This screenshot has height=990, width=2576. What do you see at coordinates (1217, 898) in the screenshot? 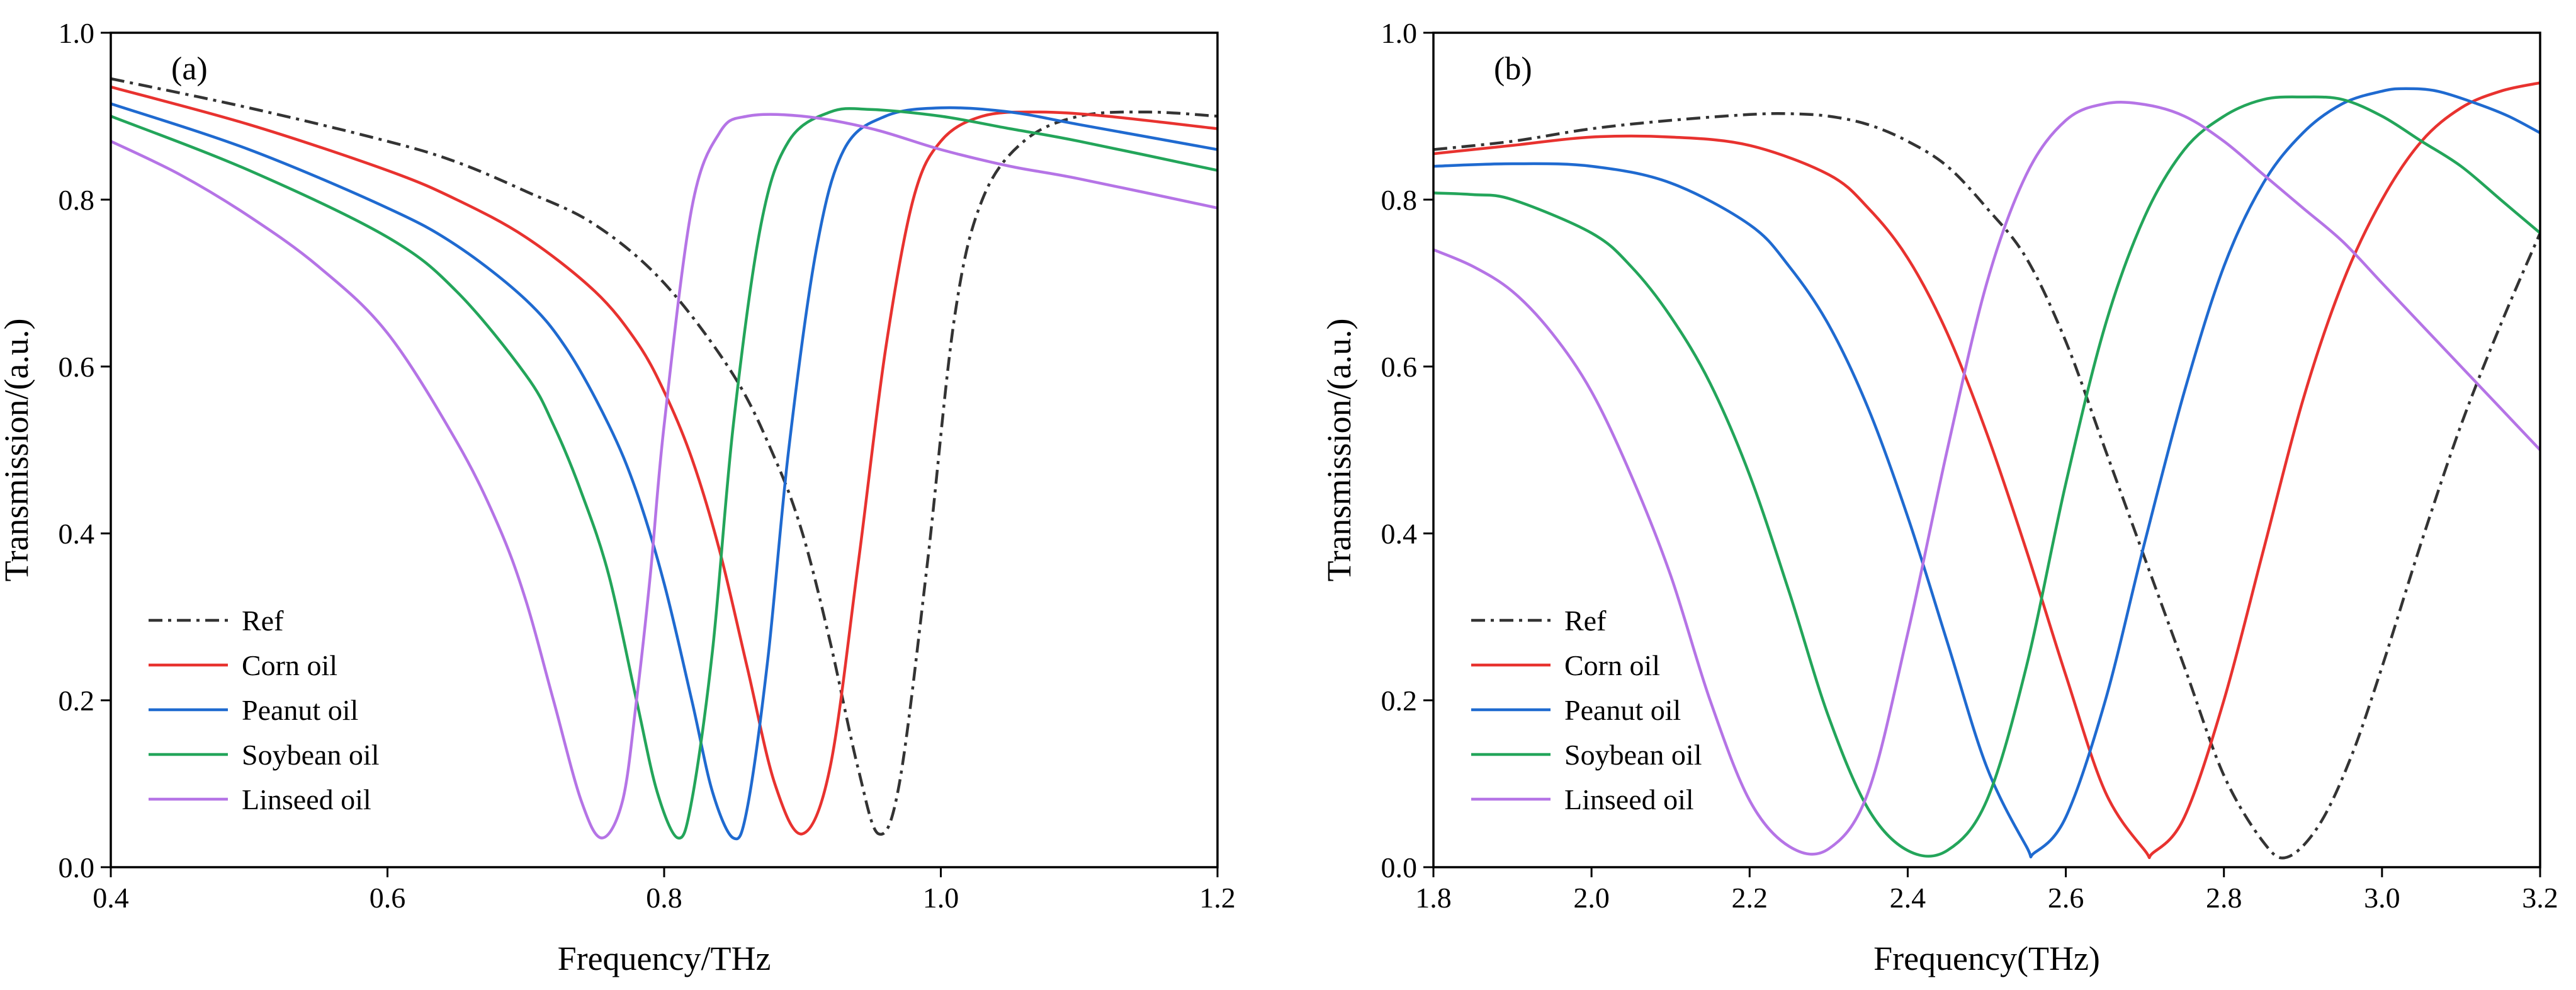
I see `x-tick-label: 1.2` at bounding box center [1217, 898].